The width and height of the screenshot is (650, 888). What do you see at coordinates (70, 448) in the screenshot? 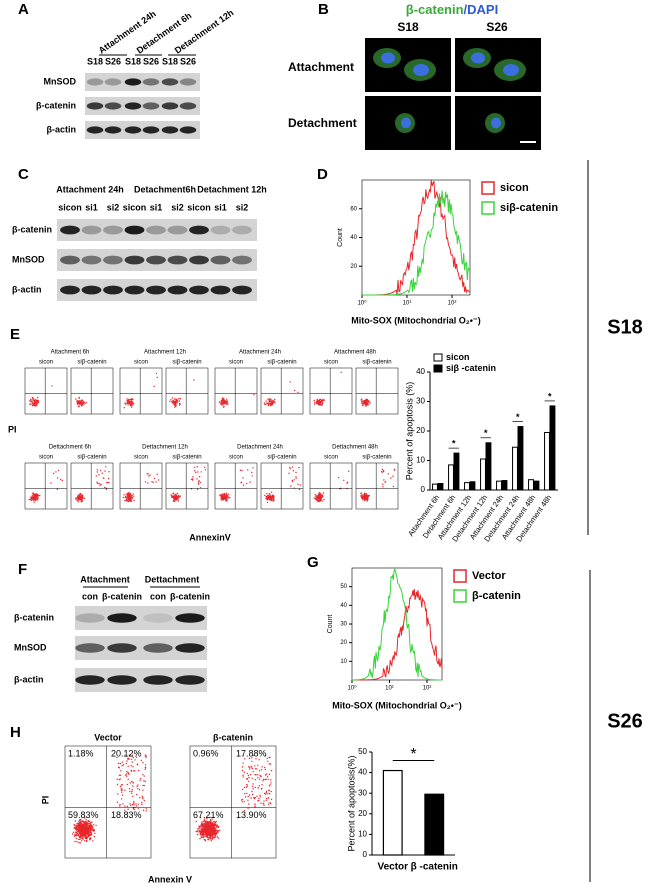
I see `plot-title: Dettachment 6h` at bounding box center [70, 448].